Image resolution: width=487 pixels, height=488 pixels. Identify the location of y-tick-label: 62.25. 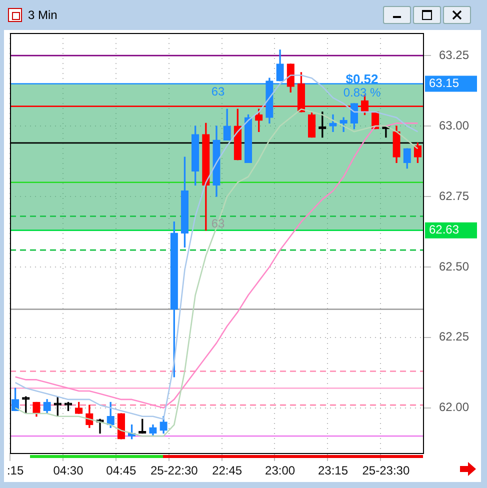
(454, 337).